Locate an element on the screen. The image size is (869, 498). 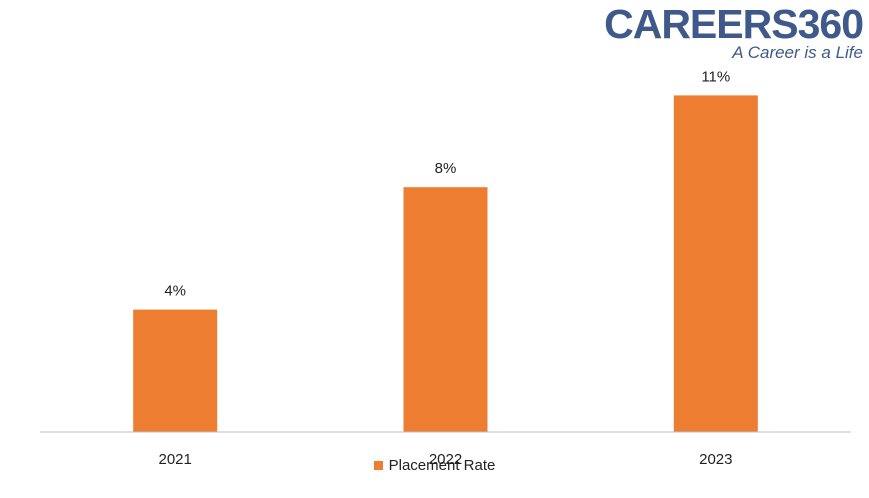
legend-label: Placement Rate is located at coordinates (442, 465).